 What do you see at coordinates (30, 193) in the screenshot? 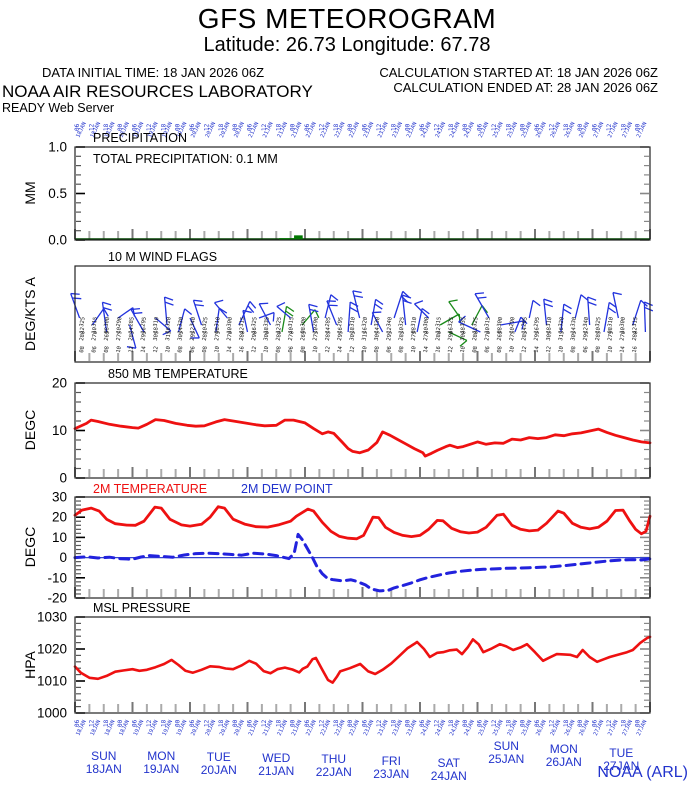
I see `y-axis-unit-mm: MM` at bounding box center [30, 193].